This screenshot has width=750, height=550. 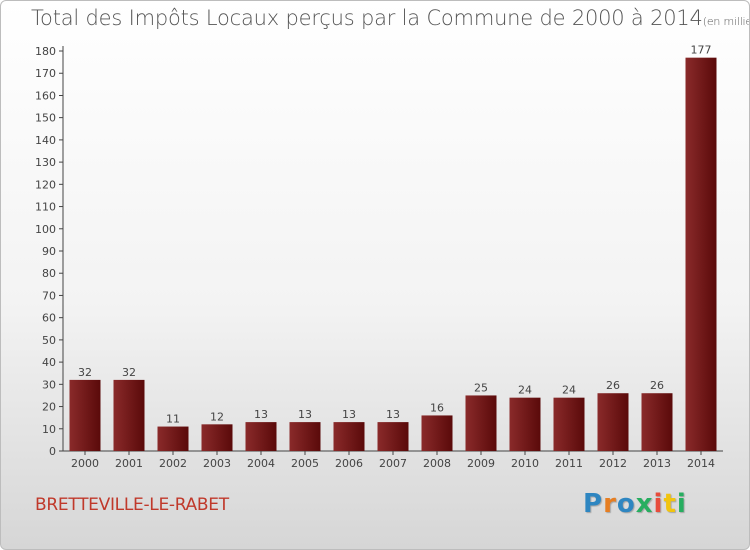 I want to click on x-tick-label: 2011, so click(x=569, y=463).